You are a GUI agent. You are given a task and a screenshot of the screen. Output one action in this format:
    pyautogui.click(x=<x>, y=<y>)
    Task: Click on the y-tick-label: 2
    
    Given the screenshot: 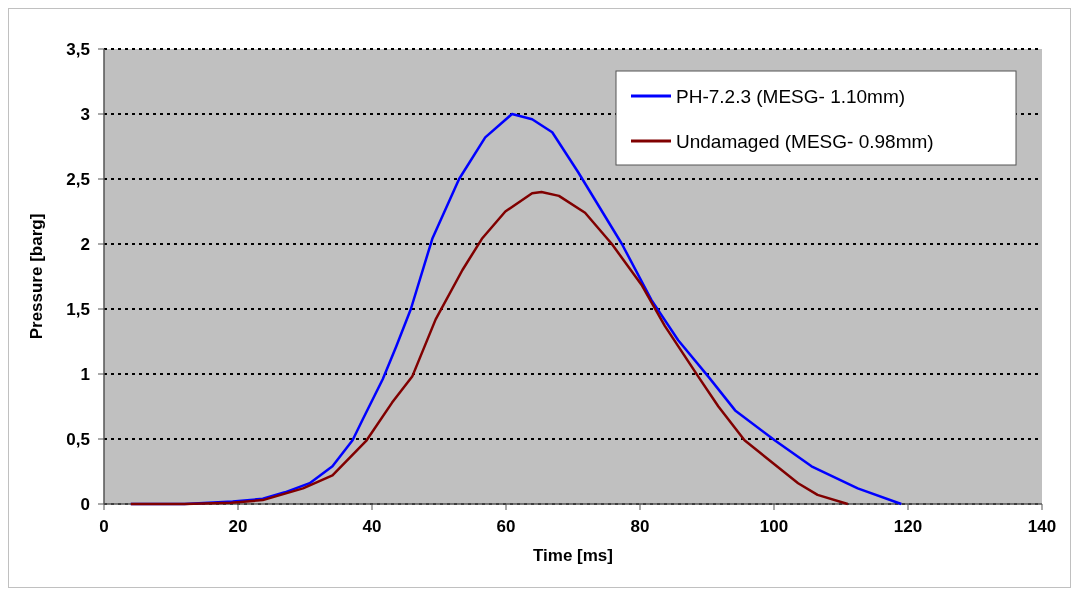 What is the action you would take?
    pyautogui.click(x=85, y=244)
    